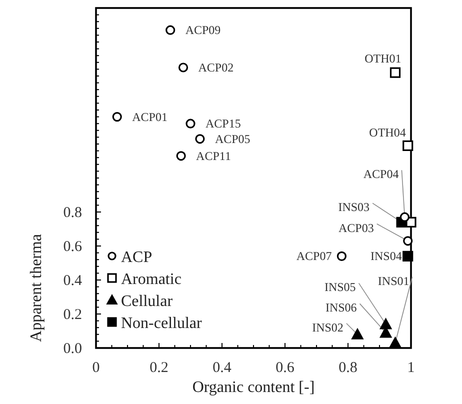 The image size is (462, 404). Describe the element at coordinates (162, 323) in the screenshot. I see `legend-label: Non-cellular` at that location.